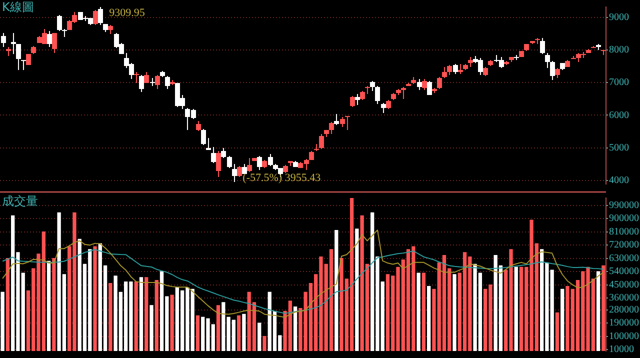  What do you see at coordinates (624, 258) in the screenshot?
I see `y-tick-label: 630000` at bounding box center [624, 258].